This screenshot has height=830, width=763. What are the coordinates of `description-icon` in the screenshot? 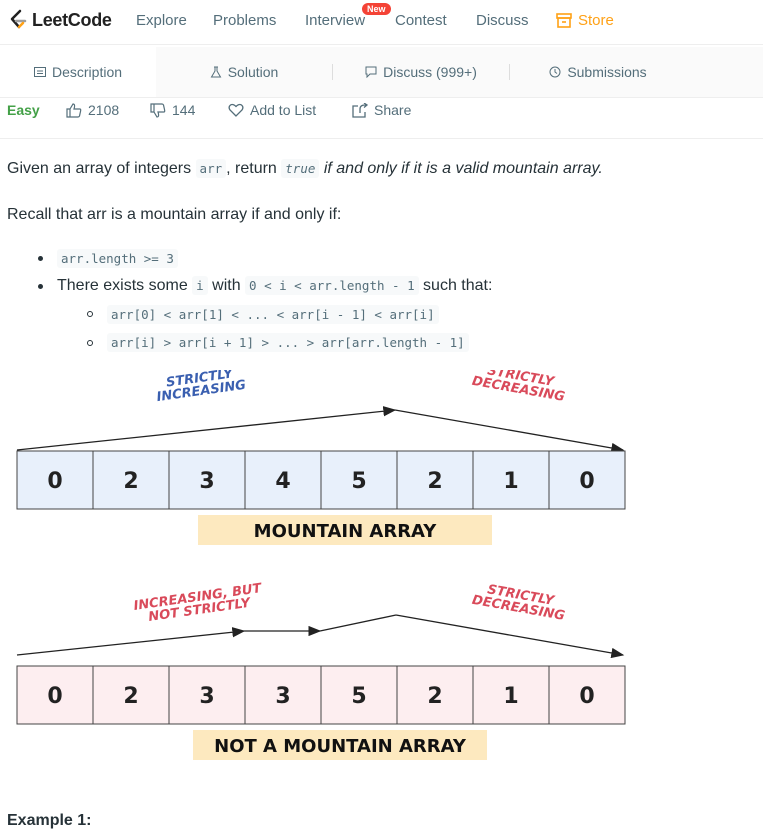 It's located at (39, 72).